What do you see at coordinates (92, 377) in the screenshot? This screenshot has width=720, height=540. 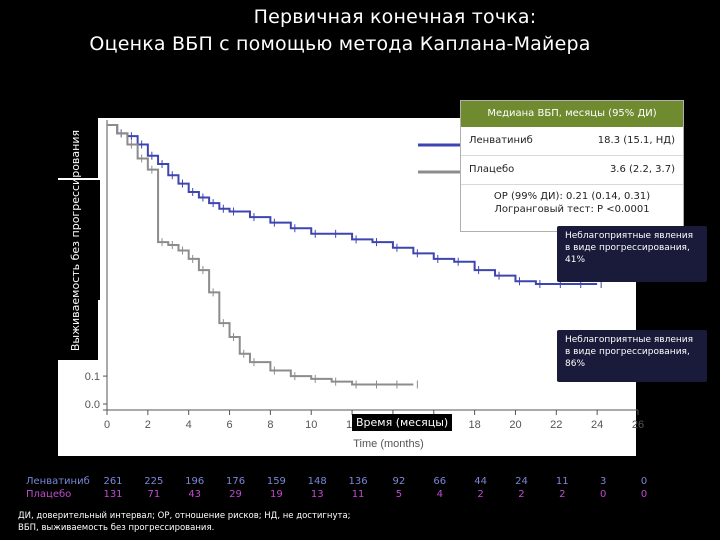 I see `y-tick-label: 0.1` at bounding box center [92, 377].